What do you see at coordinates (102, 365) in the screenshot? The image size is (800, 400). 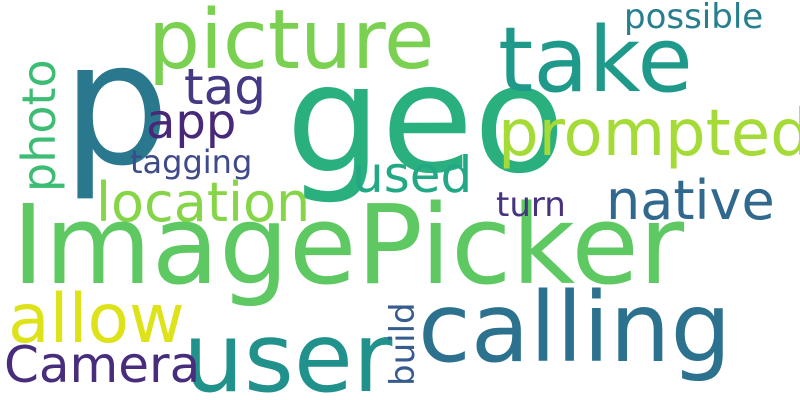 I see `word-camera: Camera` at bounding box center [102, 365].